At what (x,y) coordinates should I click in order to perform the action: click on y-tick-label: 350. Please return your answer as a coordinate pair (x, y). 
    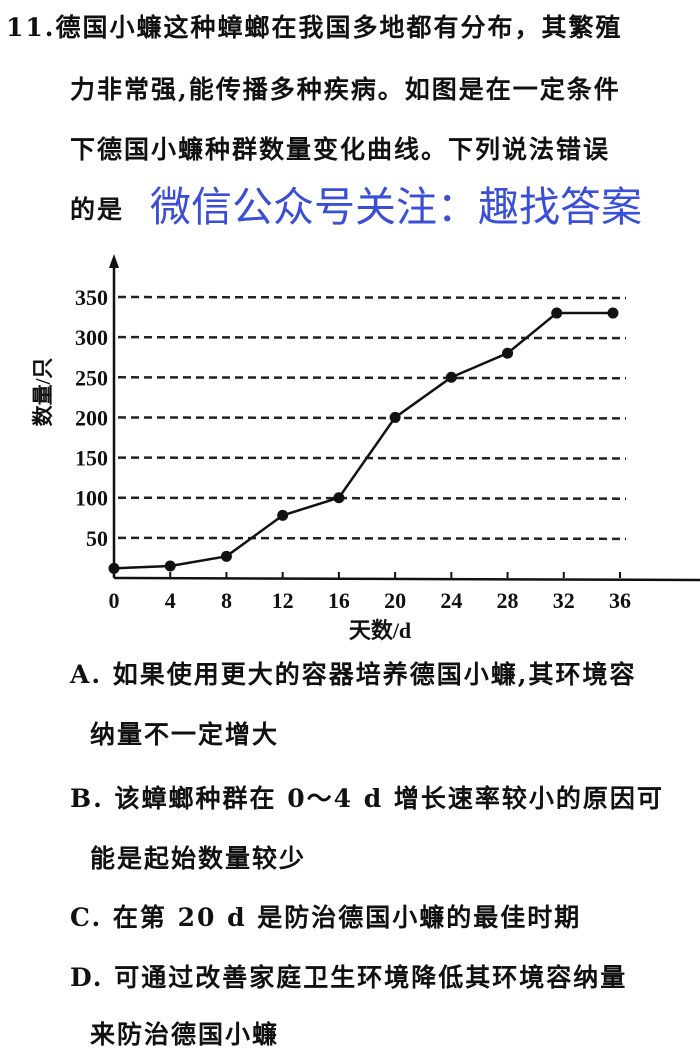
    Looking at the image, I should click on (91, 297).